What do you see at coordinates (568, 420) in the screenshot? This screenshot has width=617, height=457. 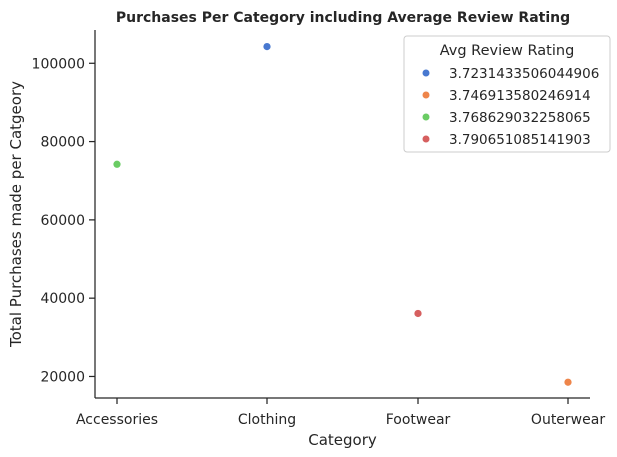 I see `x-tick-label: Outerwear` at bounding box center [568, 420].